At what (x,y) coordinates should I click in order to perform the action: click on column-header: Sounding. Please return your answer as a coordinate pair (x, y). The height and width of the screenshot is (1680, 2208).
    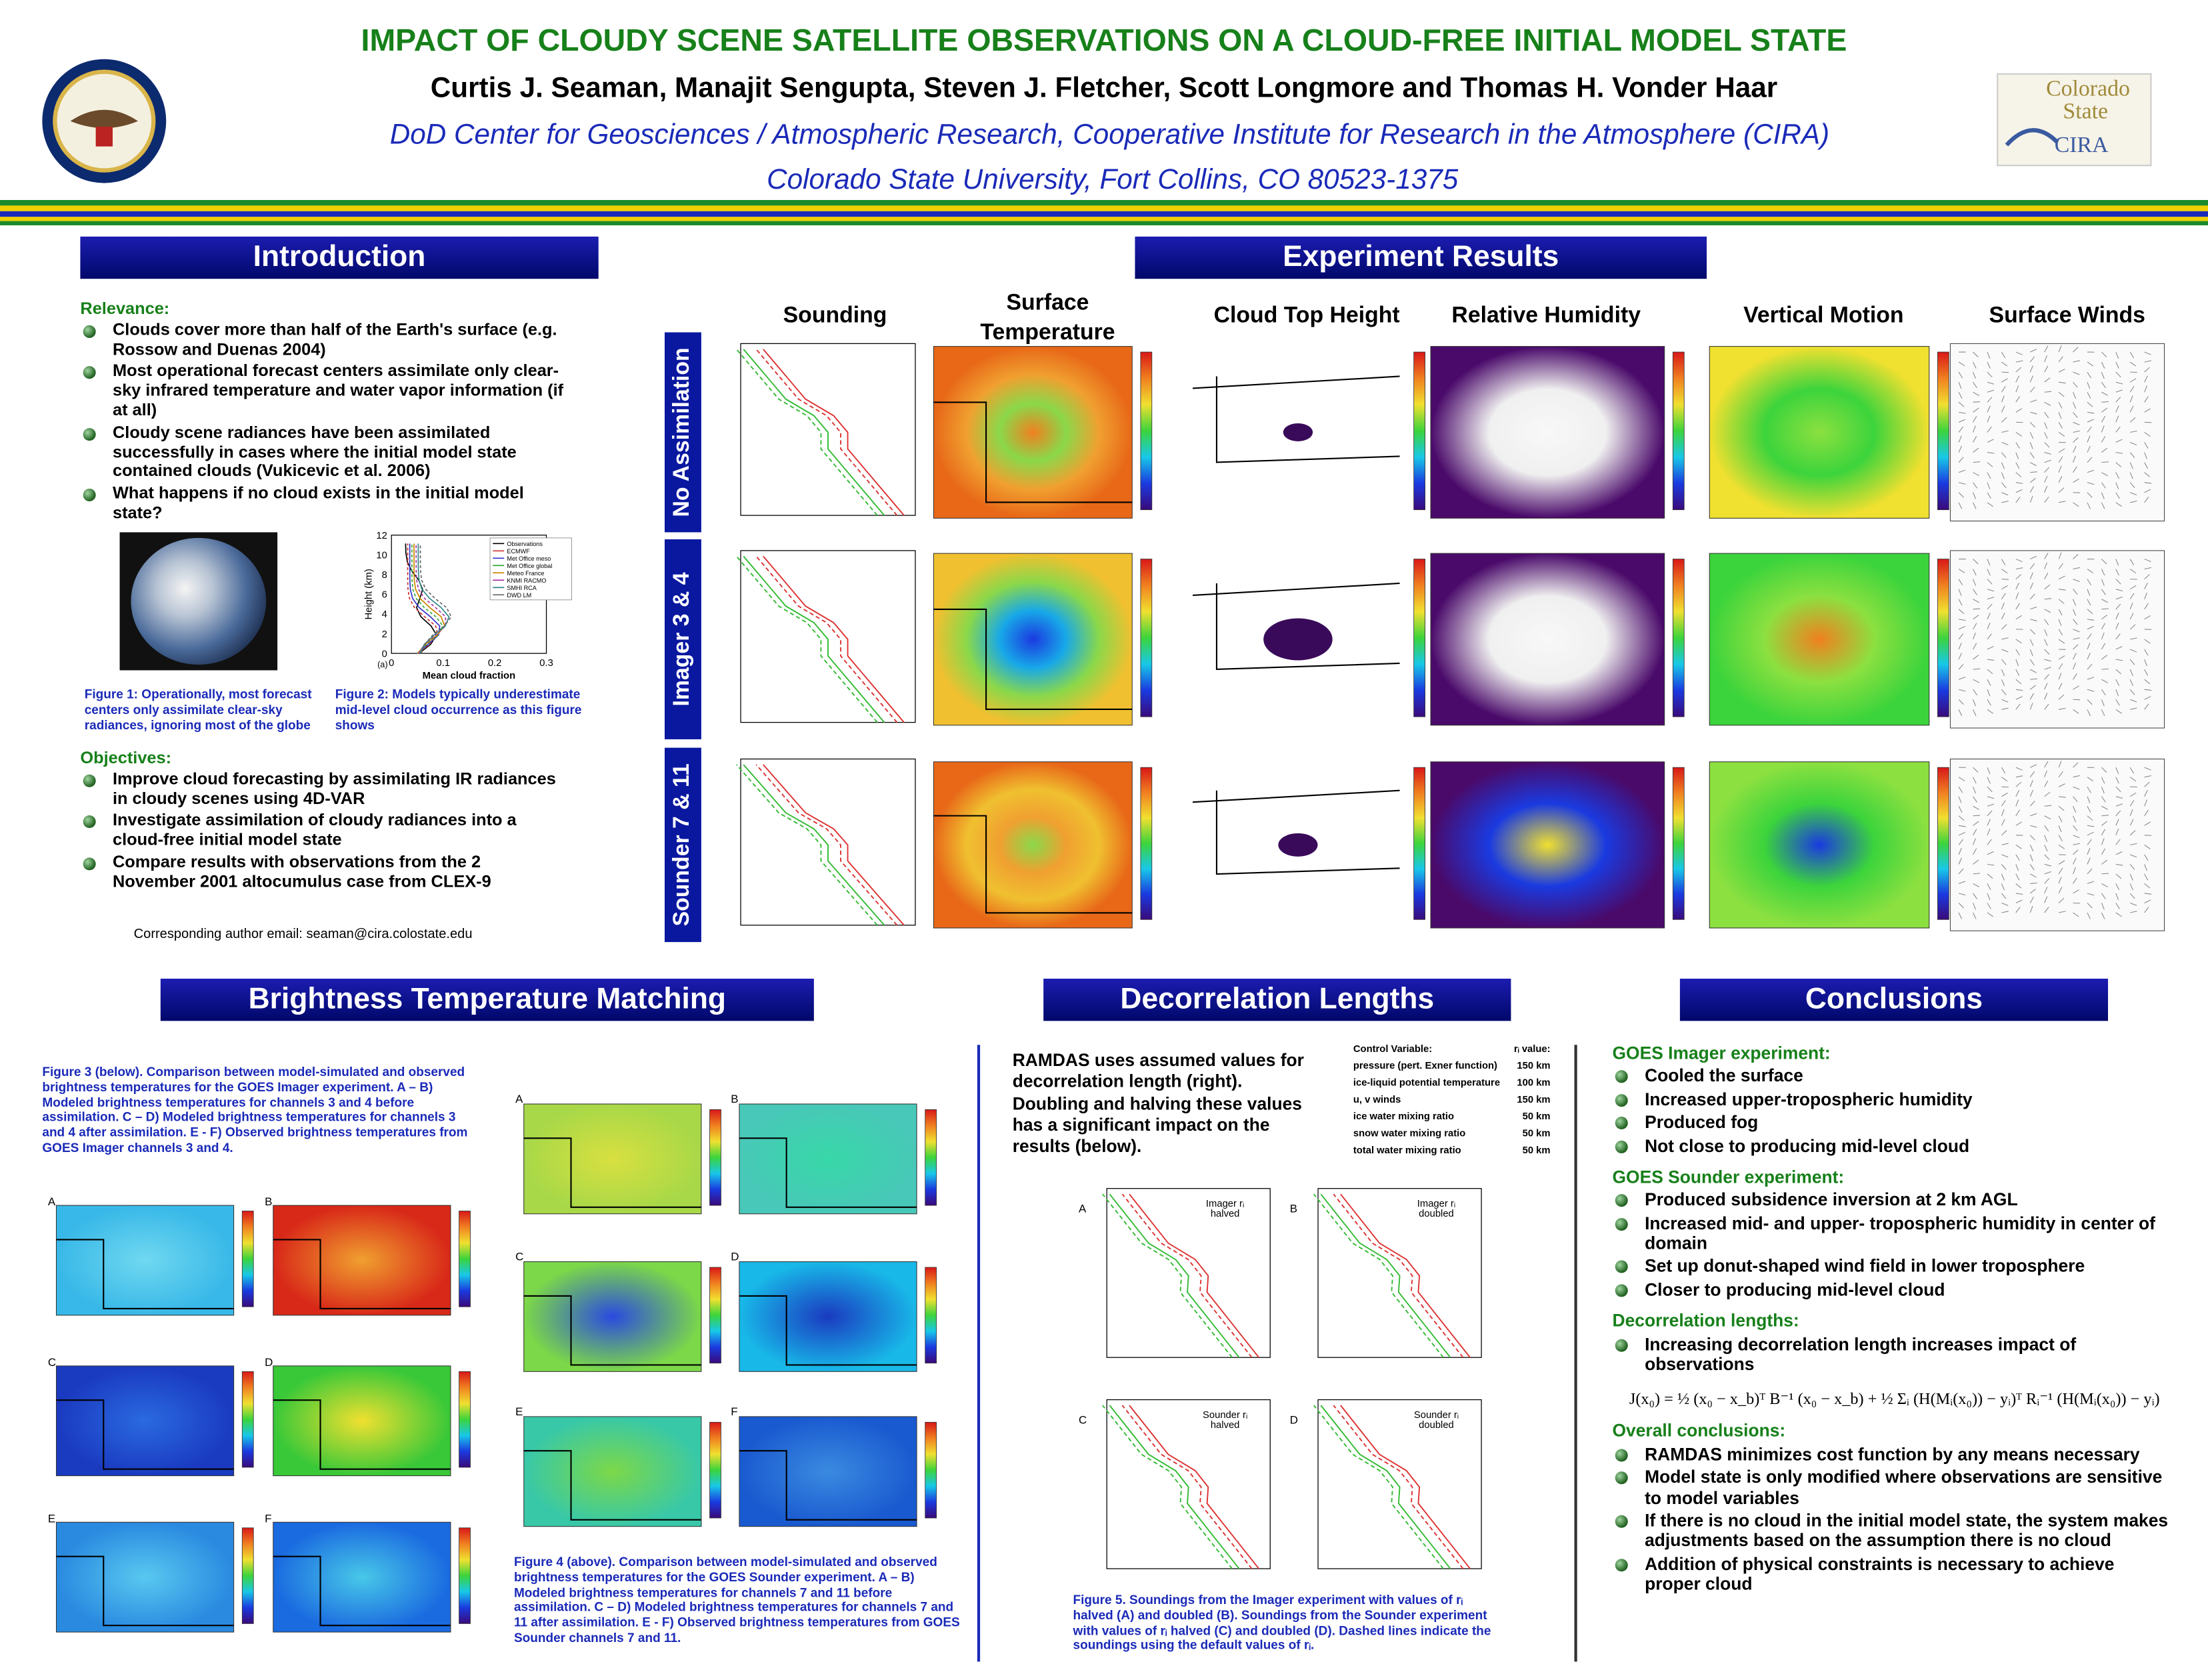
    Looking at the image, I should click on (835, 316).